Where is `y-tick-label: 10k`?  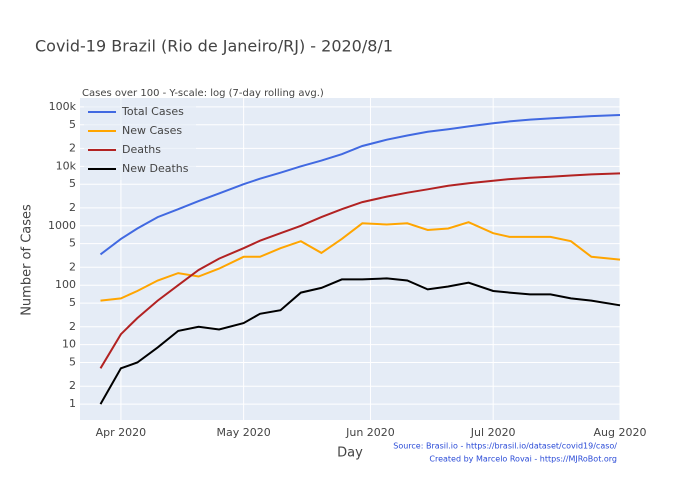 y-tick-label: 10k is located at coordinates (66, 165).